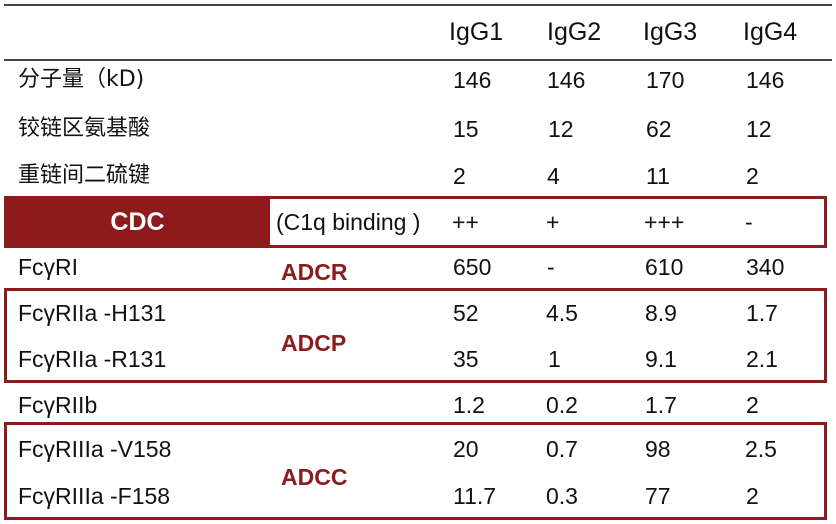 This screenshot has height=524, width=836. Describe the element at coordinates (658, 176) in the screenshot. I see `table-cell: 11` at that location.